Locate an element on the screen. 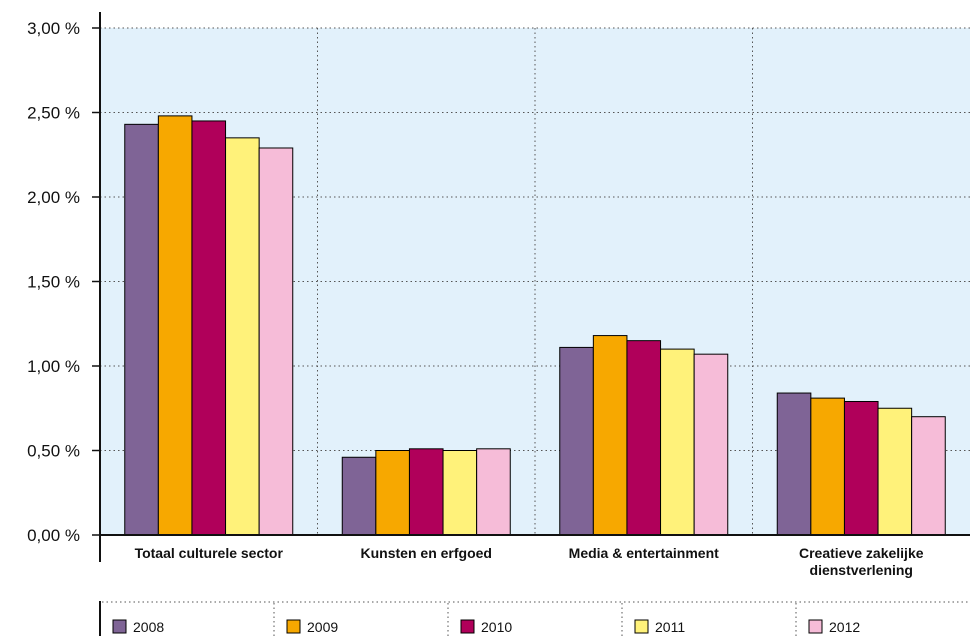  y-tick-label: 2,00 % is located at coordinates (53, 197).